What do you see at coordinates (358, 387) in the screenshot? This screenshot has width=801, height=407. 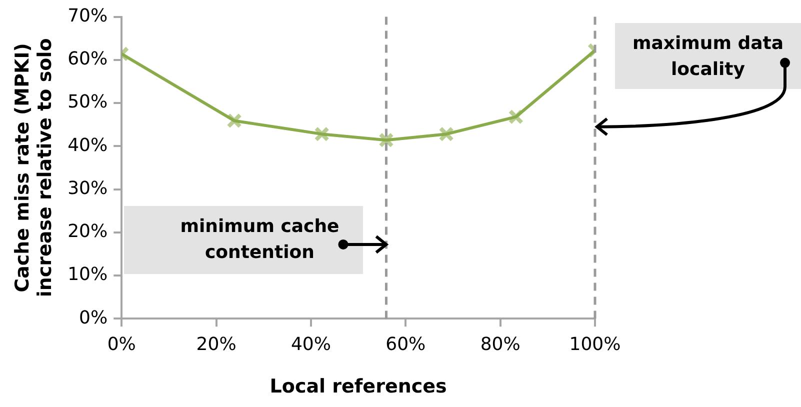 I see `x-axis-title: Local references` at bounding box center [358, 387].